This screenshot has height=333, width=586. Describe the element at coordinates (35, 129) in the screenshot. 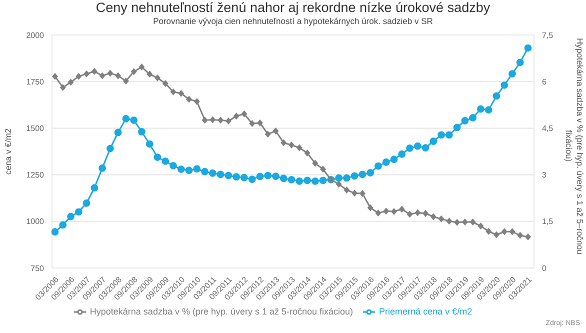

I see `y-tick-label: 1500` at that location.